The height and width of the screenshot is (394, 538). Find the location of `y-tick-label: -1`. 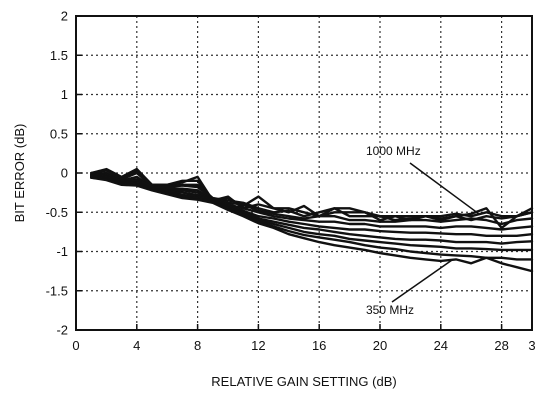

y-tick-label: -1 is located at coordinates (62, 251).